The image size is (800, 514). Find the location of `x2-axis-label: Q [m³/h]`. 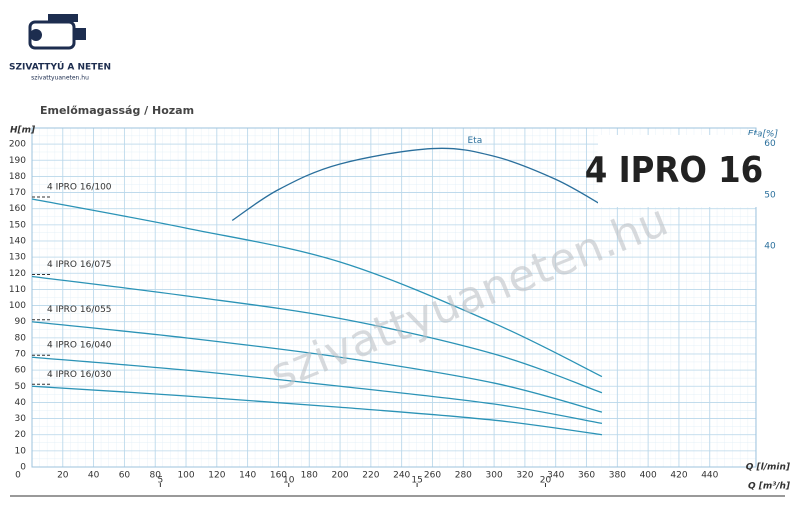

x2-axis-label: Q [m³/h] is located at coordinates (769, 487).